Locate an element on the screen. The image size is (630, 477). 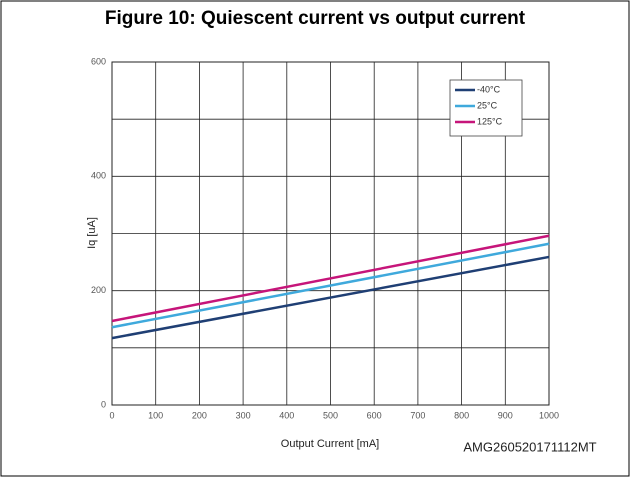
y-tick-label: 400 is located at coordinates (98, 176).